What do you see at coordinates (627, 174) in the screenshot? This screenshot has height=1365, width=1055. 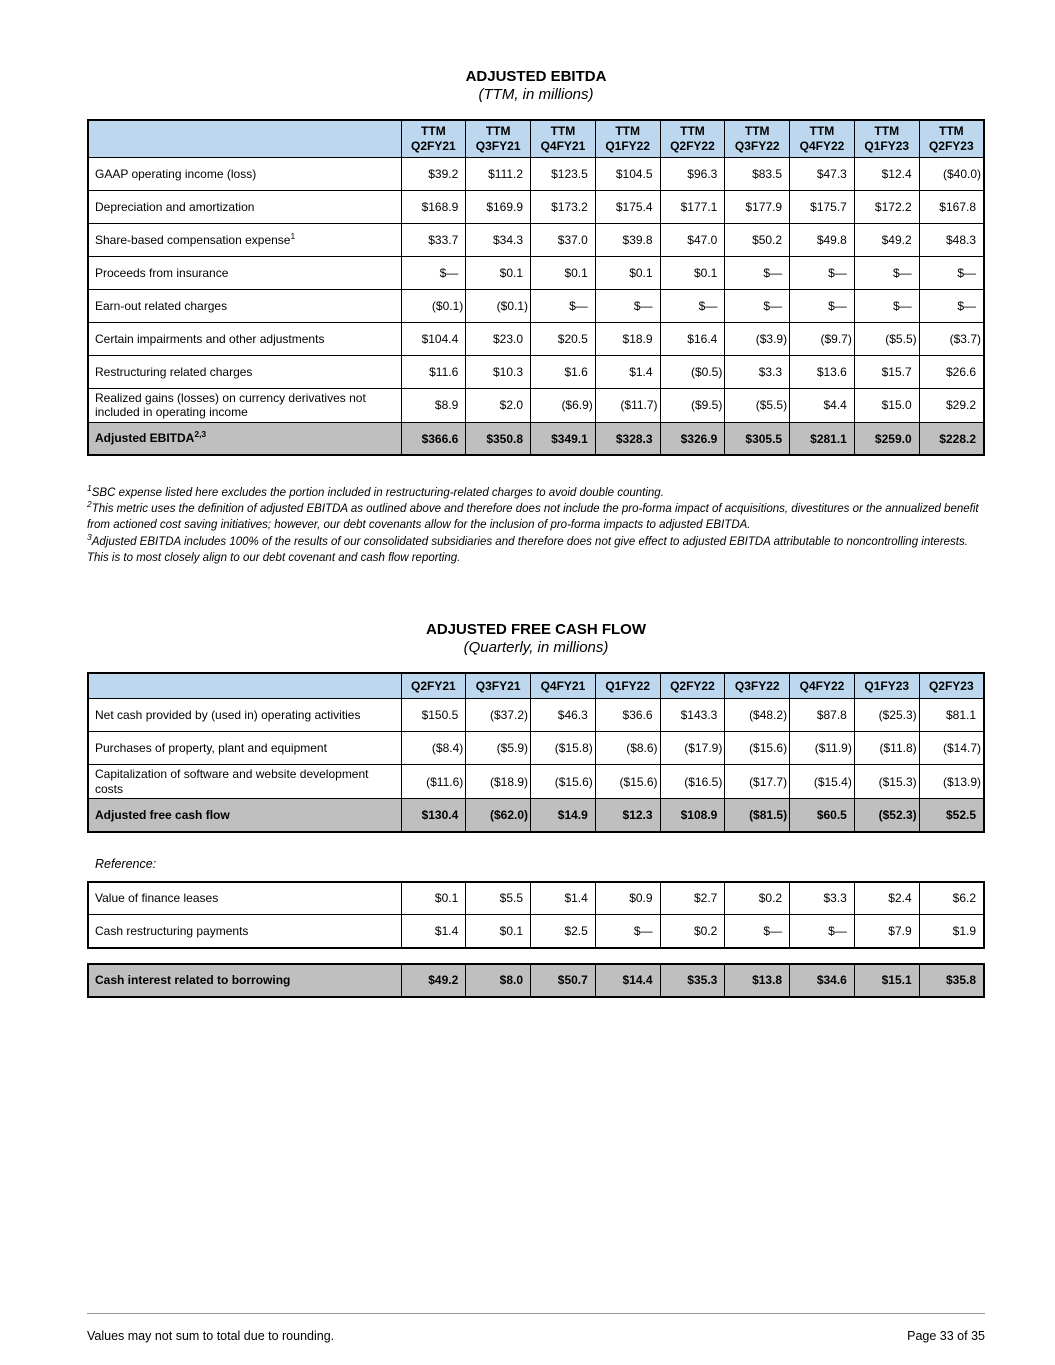 I see `value-cell: $104.5` at bounding box center [627, 174].